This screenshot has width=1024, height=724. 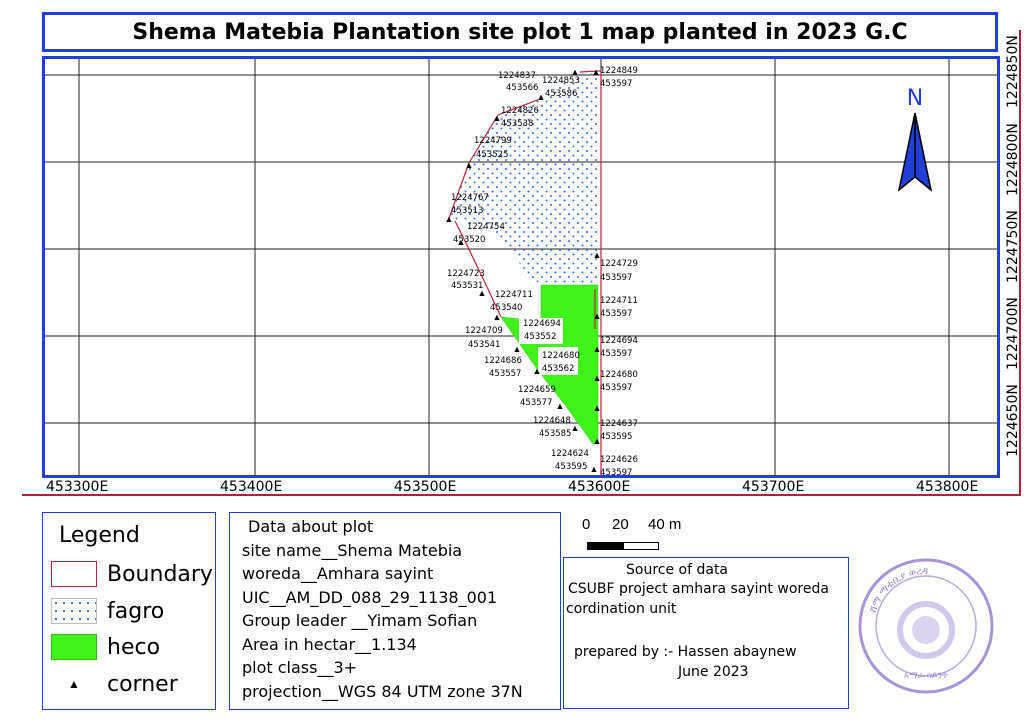 What do you see at coordinates (311, 526) in the screenshot?
I see `plot-data-title: Data about plot` at bounding box center [311, 526].